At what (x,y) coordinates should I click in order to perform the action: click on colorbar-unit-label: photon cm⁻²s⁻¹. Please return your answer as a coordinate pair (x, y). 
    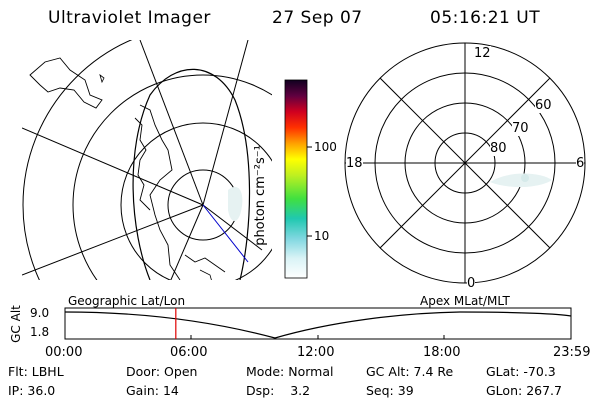
    Looking at the image, I should click on (260, 195).